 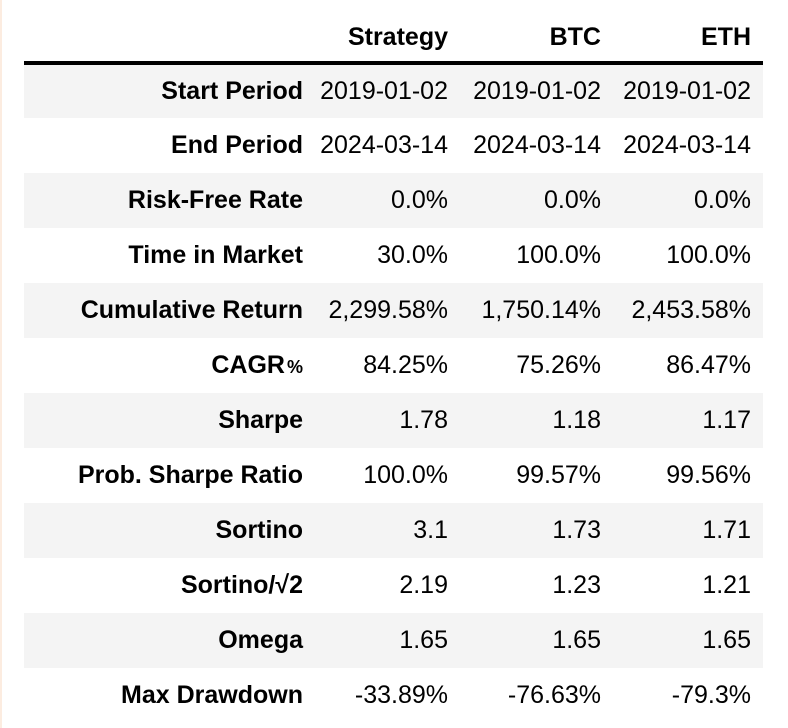 I want to click on row-label: Sharpe, so click(x=260, y=420).